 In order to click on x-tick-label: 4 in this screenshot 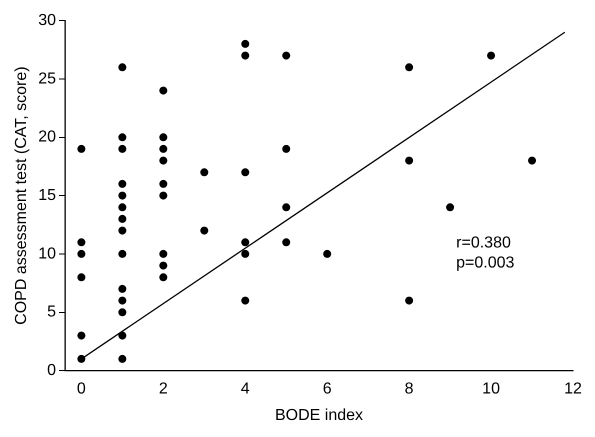, I will do `click(245, 389)`.